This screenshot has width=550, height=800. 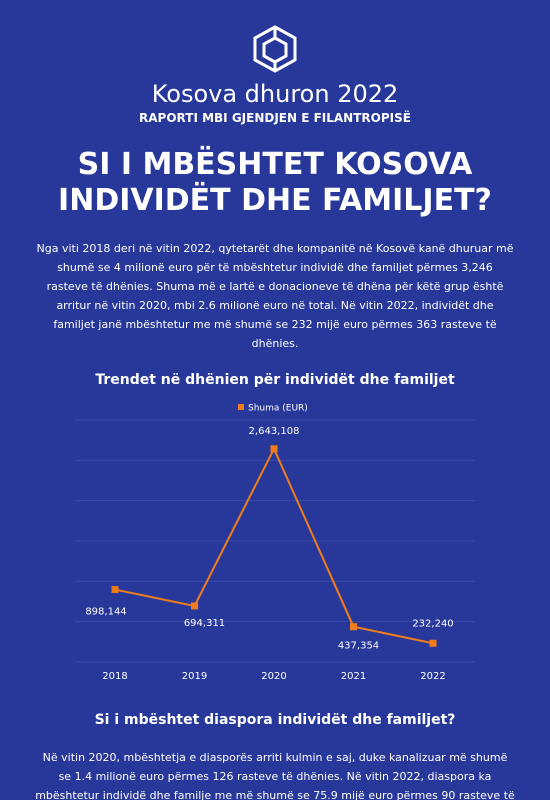 What do you see at coordinates (274, 545) in the screenshot?
I see `line` at bounding box center [274, 545].